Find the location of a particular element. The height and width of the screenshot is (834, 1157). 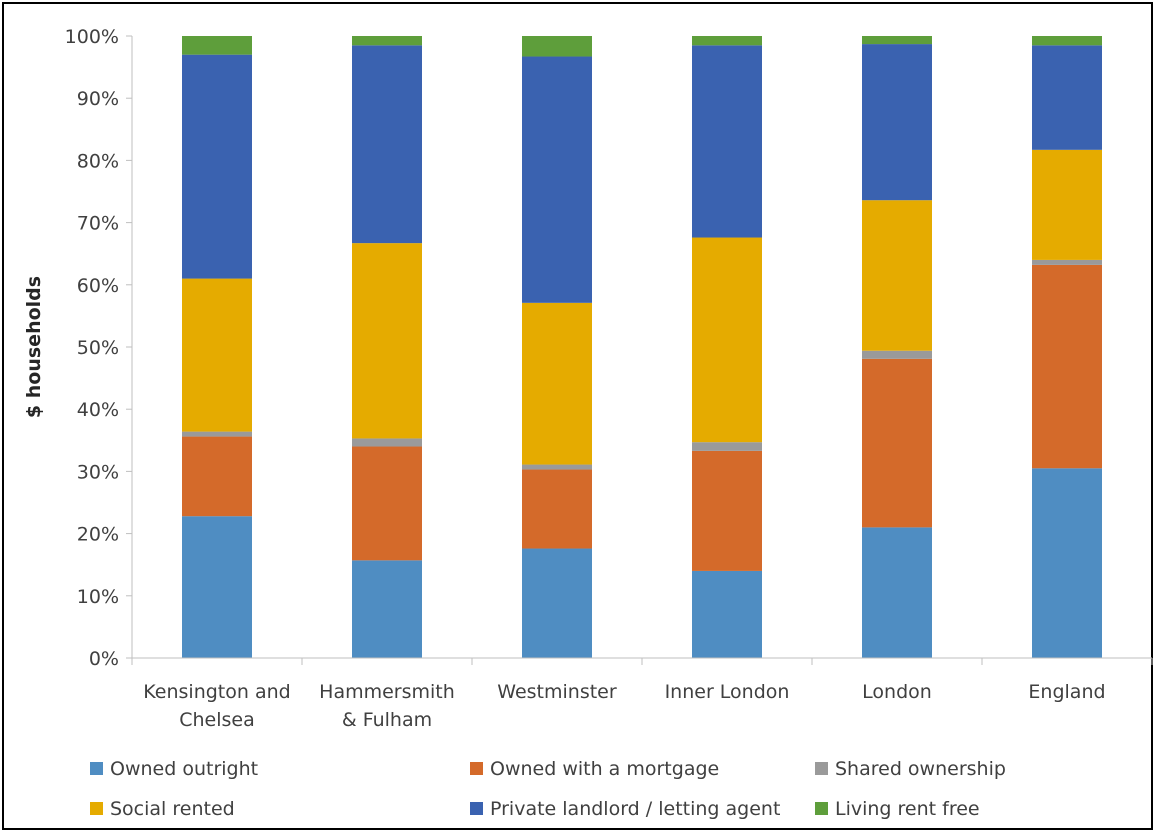

y-tick-label: 80% is located at coordinates (98, 161).